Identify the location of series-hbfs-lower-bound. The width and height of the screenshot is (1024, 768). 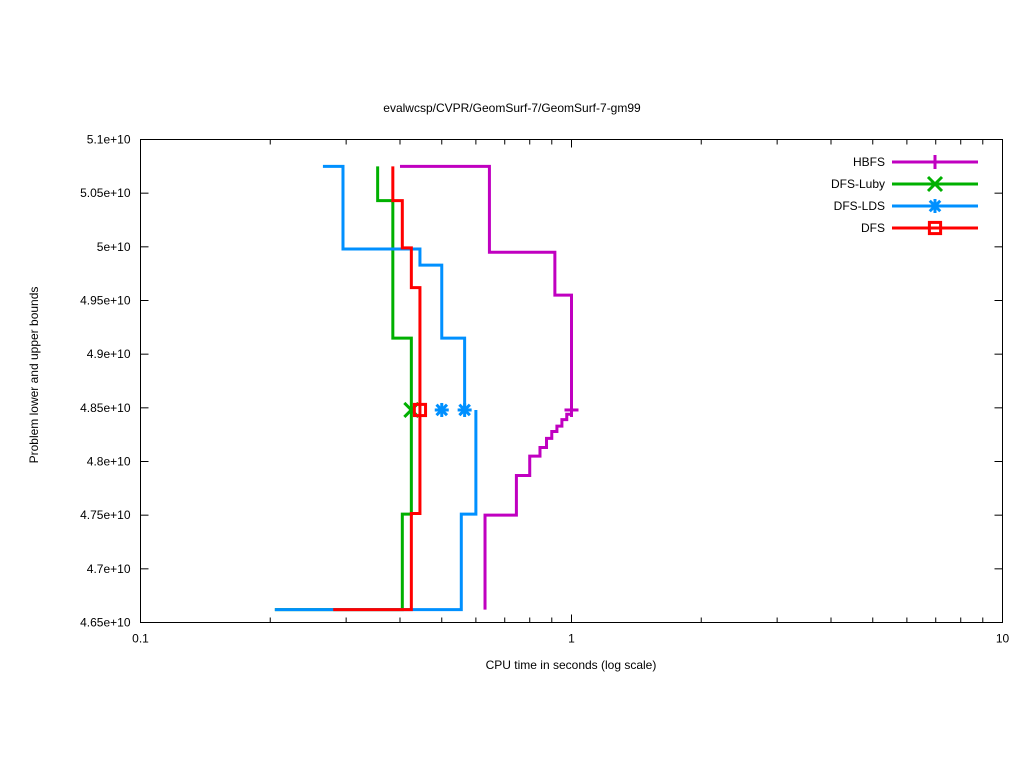
(528, 509).